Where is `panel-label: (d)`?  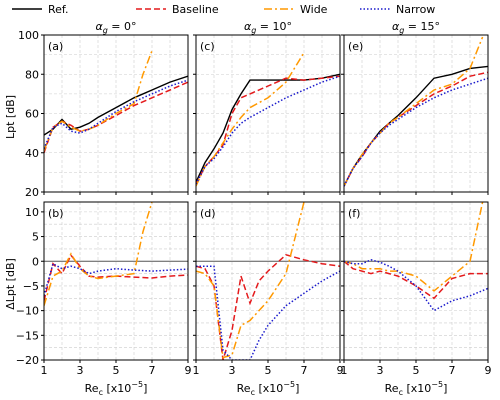 panel-label: (d) is located at coordinates (208, 213).